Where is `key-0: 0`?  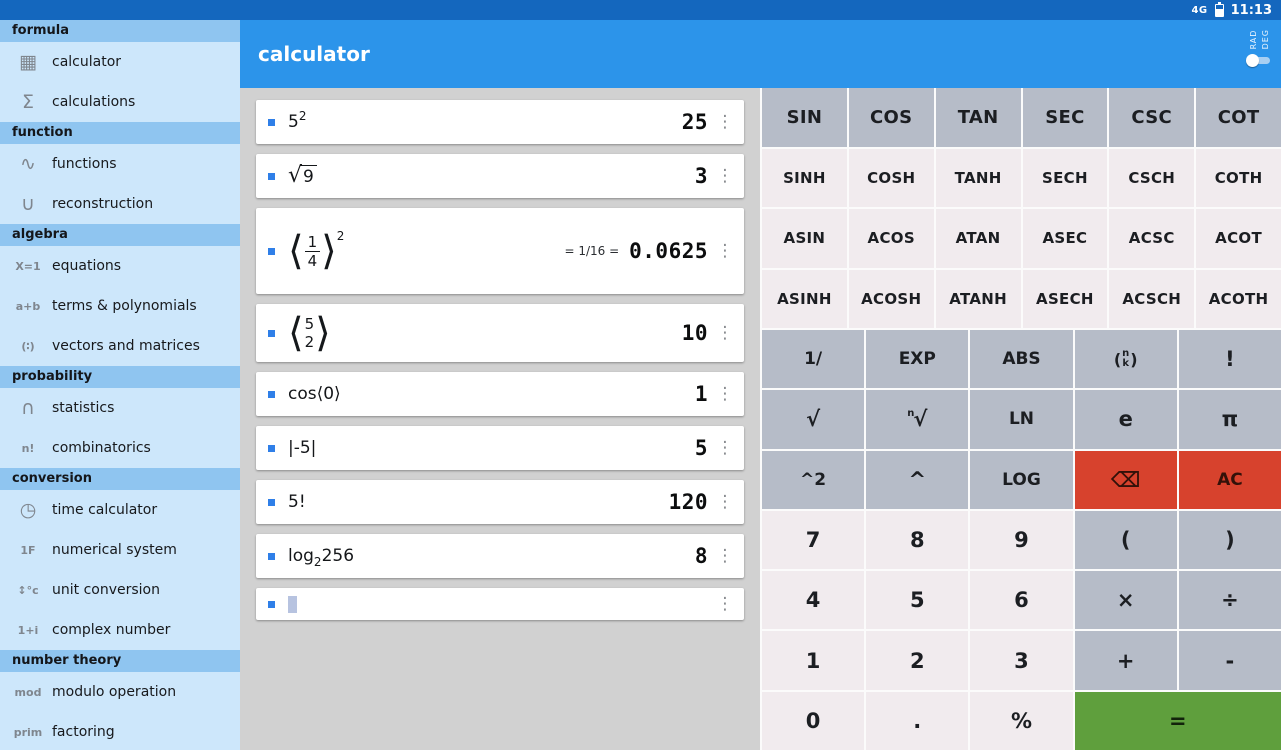
key-0: 0 is located at coordinates (813, 720).